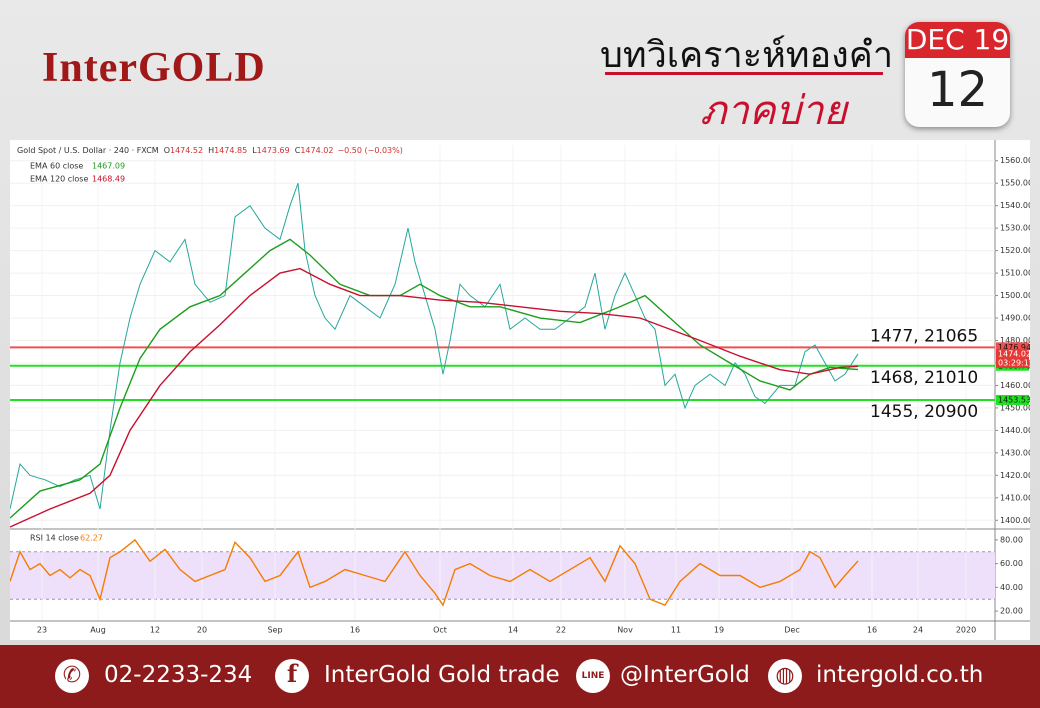  I want to click on y-tick-label: 1410.00, so click(1015, 497).